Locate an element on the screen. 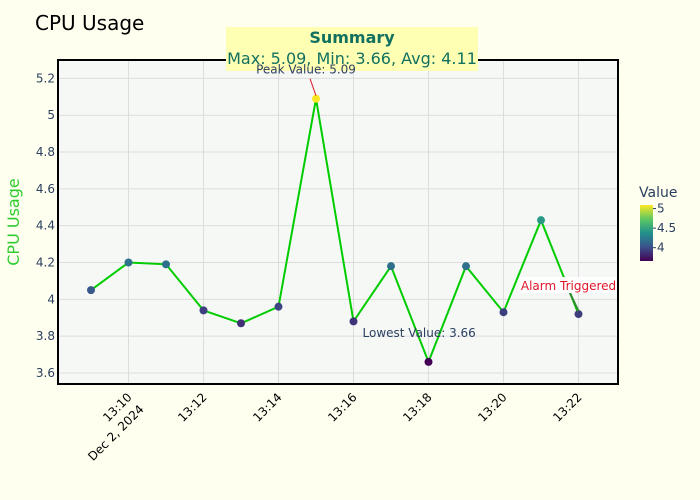 This screenshot has width=700, height=500. y-tick-label: 4.4 is located at coordinates (45, 226).